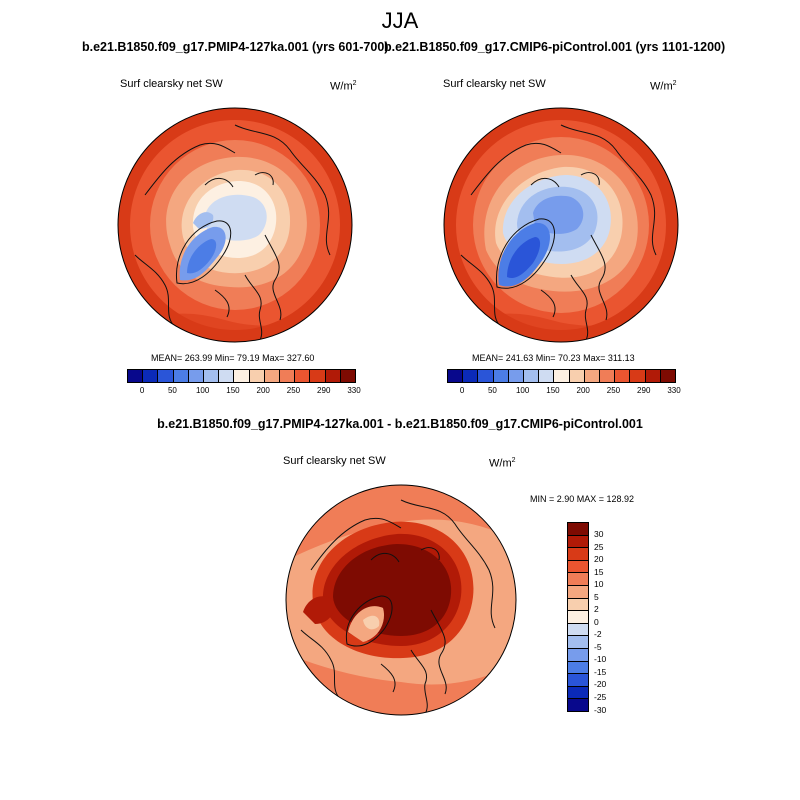 This screenshot has width=800, height=800. What do you see at coordinates (233, 358) in the screenshot?
I see `panel-1-stats: MEAN= 263.99 Min= 79.19 Max= 327.60` at bounding box center [233, 358].